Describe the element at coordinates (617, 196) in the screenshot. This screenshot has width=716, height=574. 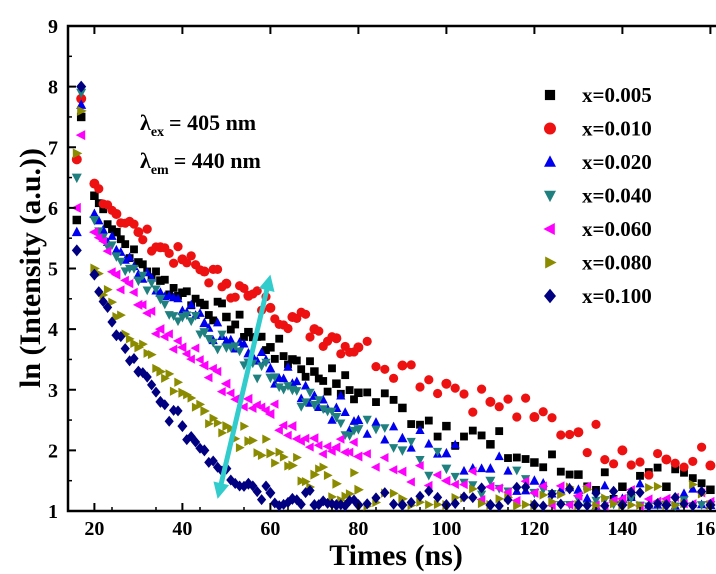
I see `legend-label: x=0.040` at that location.